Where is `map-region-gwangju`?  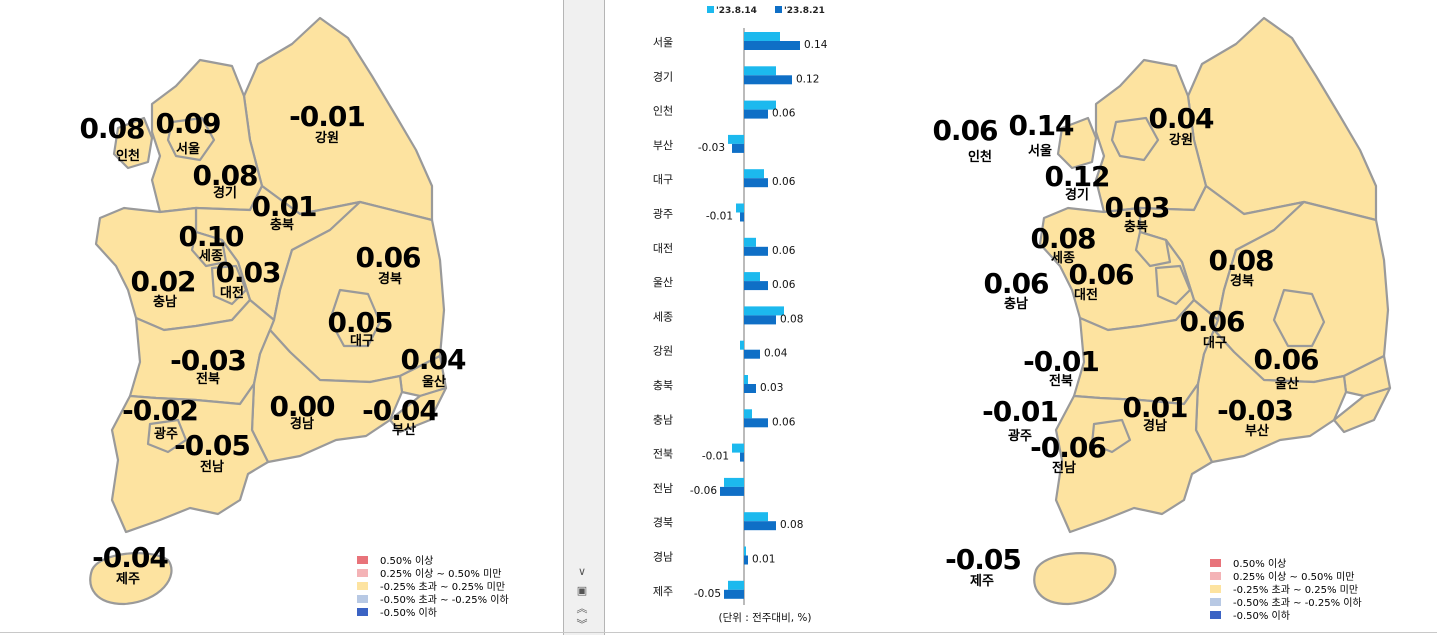
map-region-gwangju is located at coordinates (1111, 436).